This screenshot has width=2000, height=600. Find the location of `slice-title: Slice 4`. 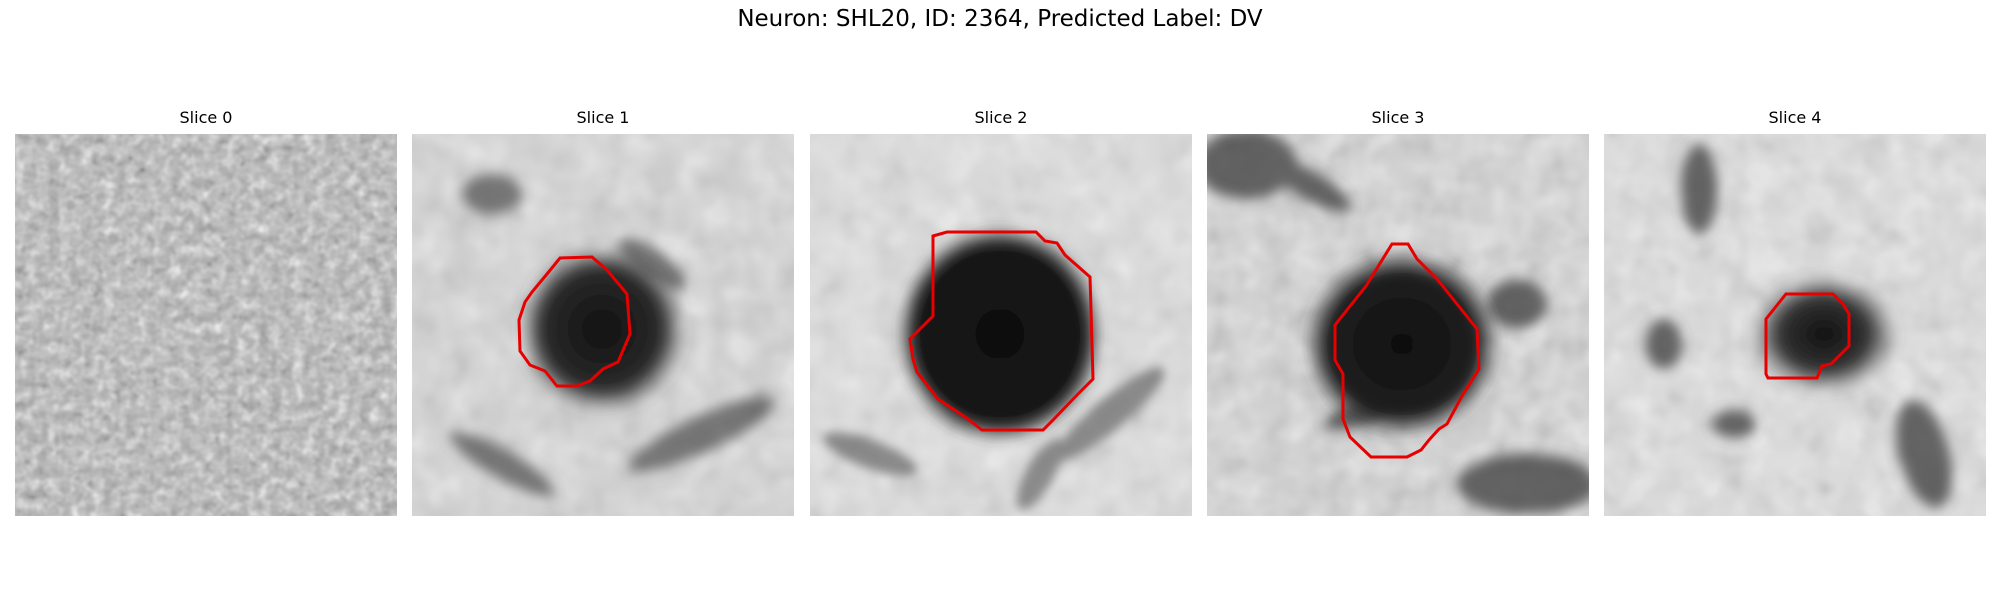

slice-title: Slice 4 is located at coordinates (1795, 117).